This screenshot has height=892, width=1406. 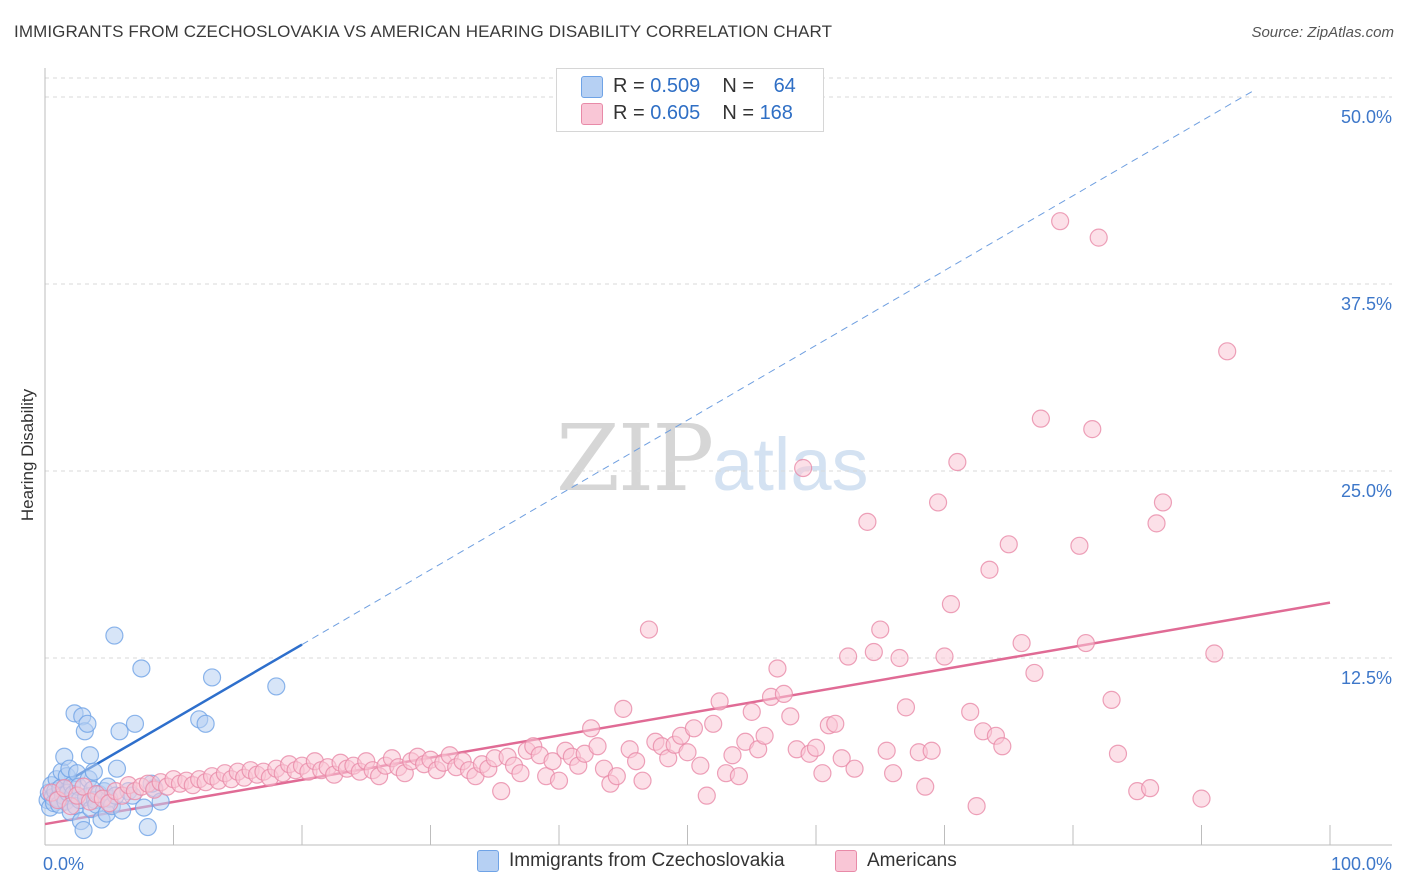 What do you see at coordinates (1361, 864) in the screenshot?
I see `x-tick-label: 100.0%` at bounding box center [1361, 864].